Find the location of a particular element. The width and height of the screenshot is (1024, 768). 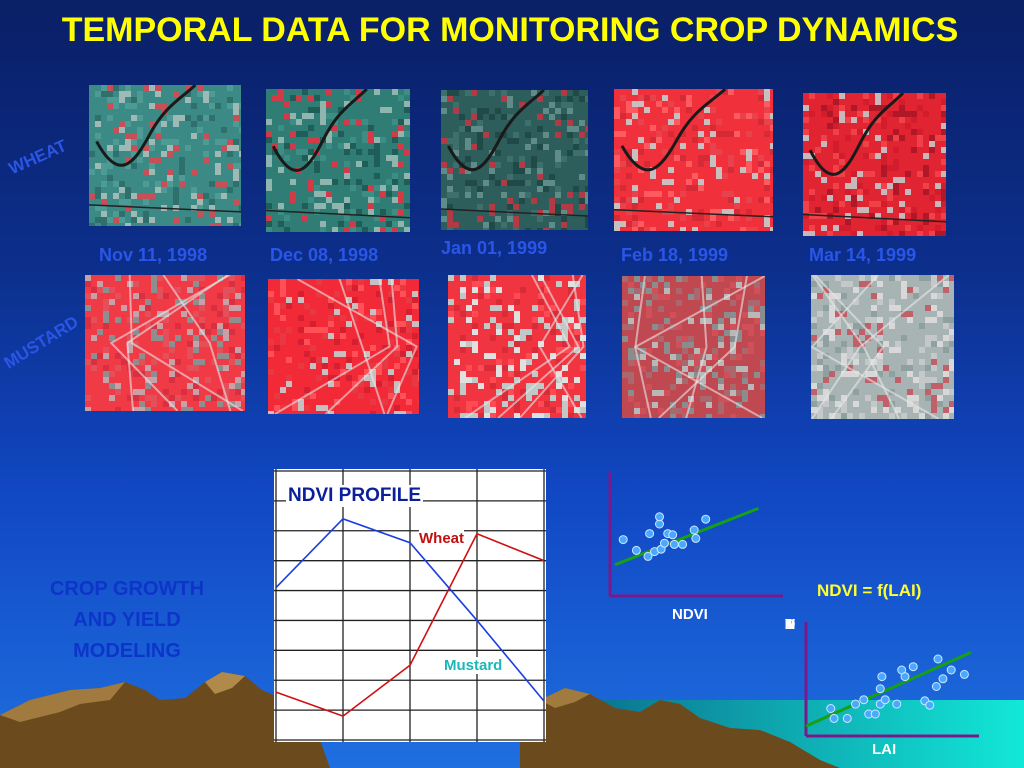

wheat-series-label: Wheat is located at coordinates (441, 538).